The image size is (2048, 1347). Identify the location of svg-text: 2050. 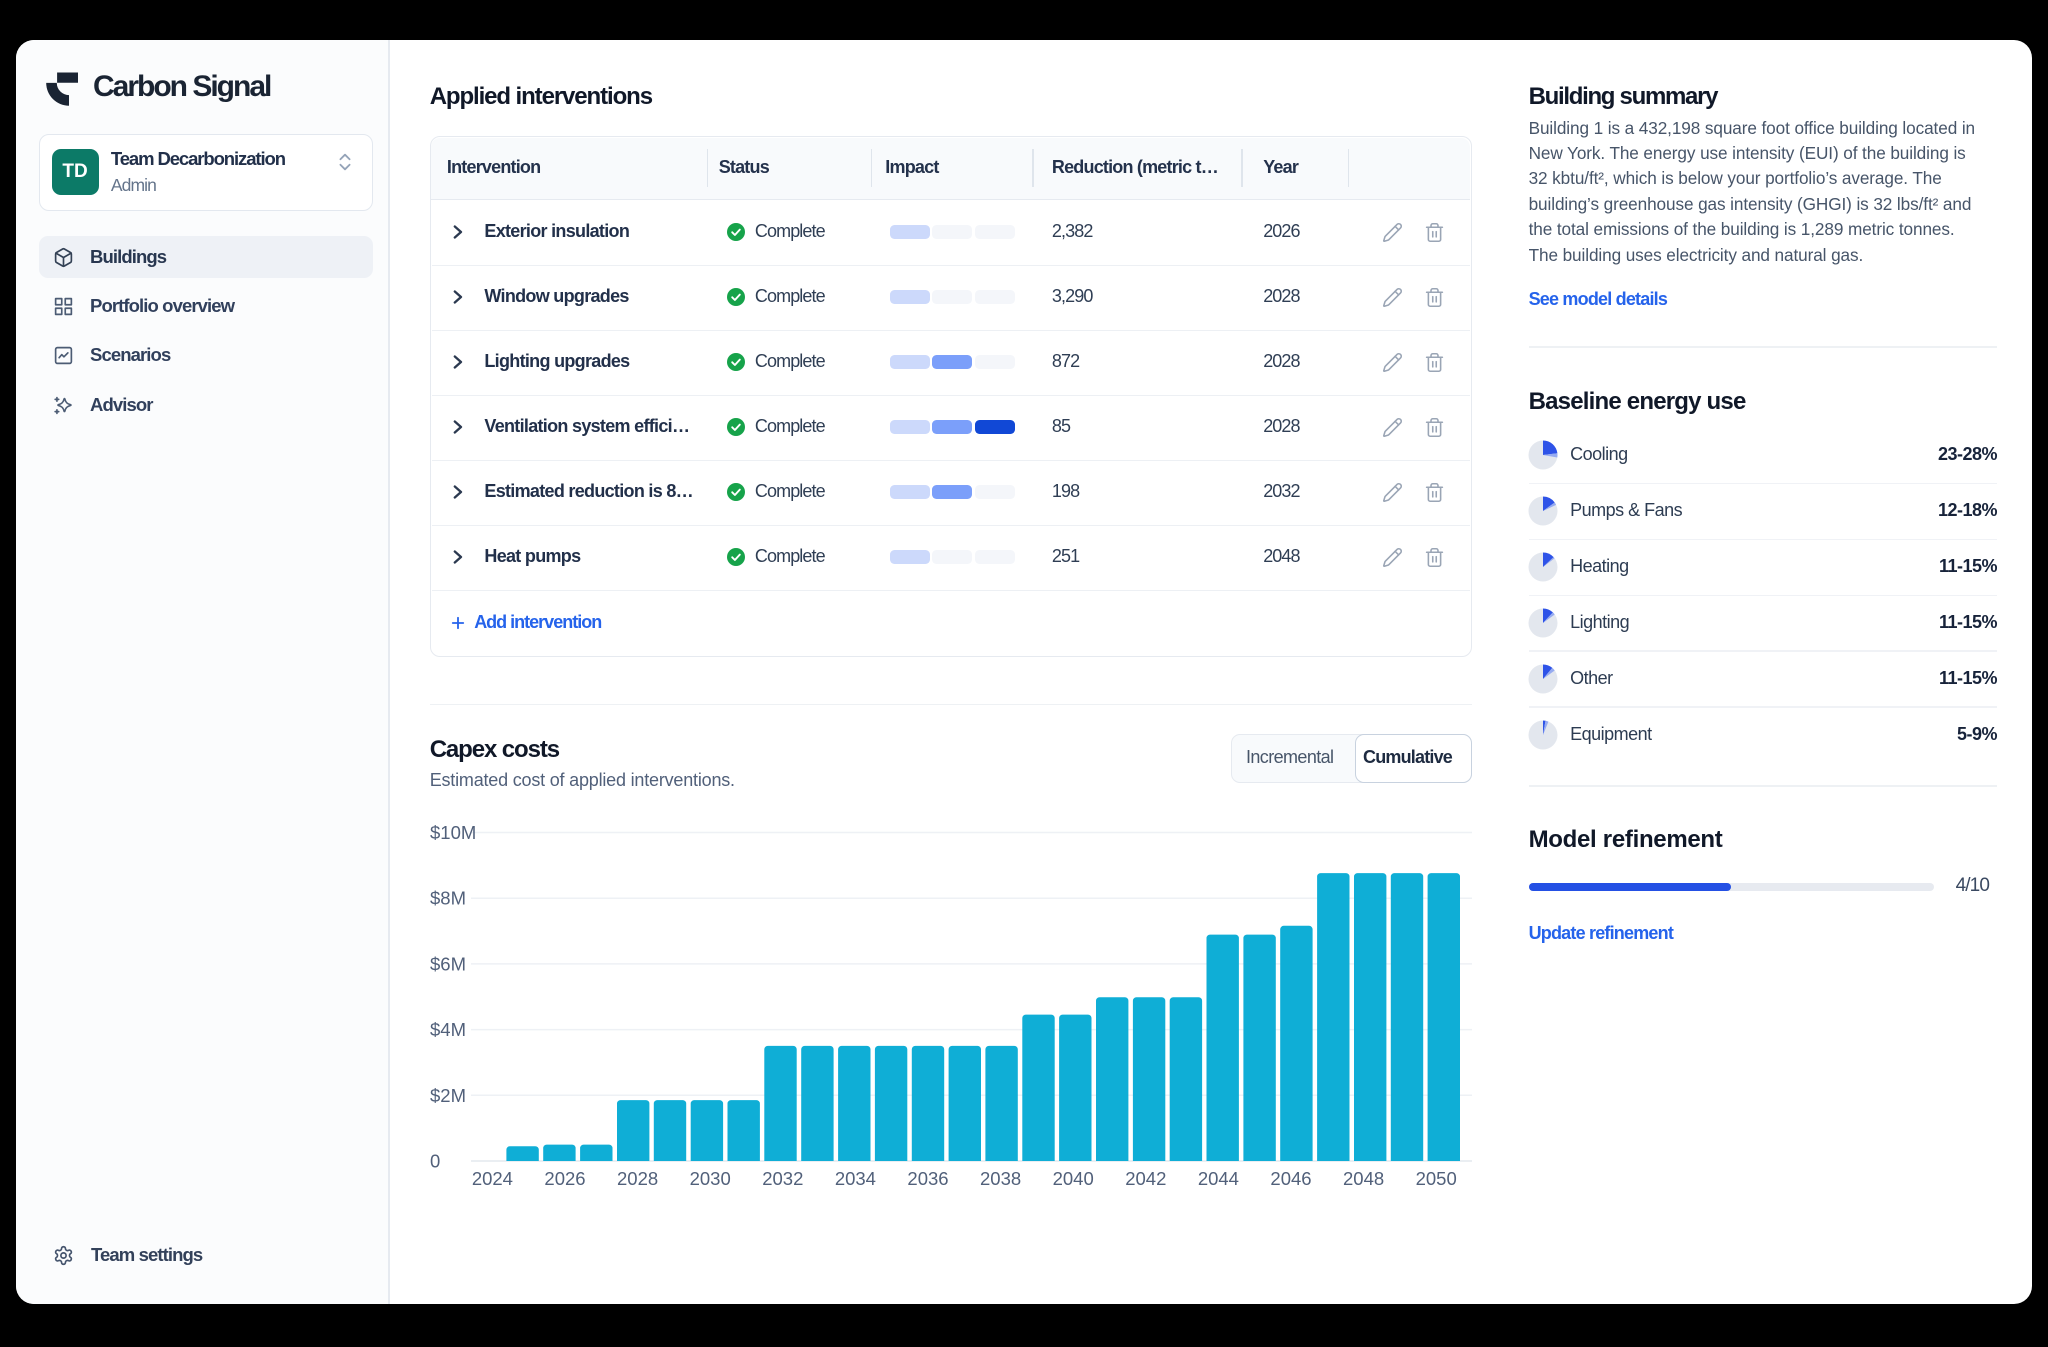
(1436, 1178).